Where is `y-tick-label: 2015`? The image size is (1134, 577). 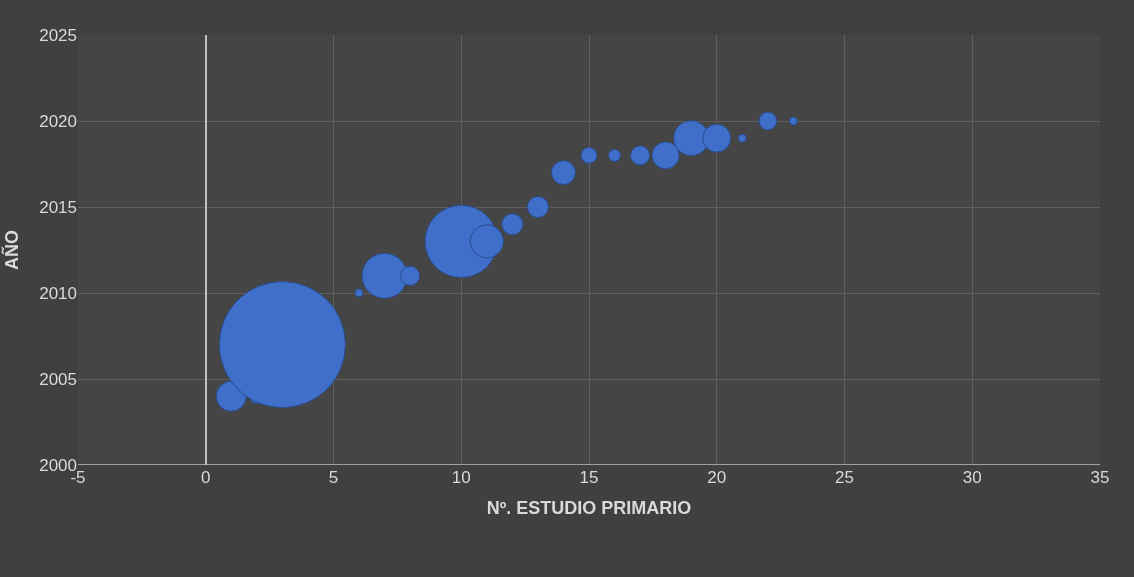 y-tick-label: 2015 is located at coordinates (58, 207).